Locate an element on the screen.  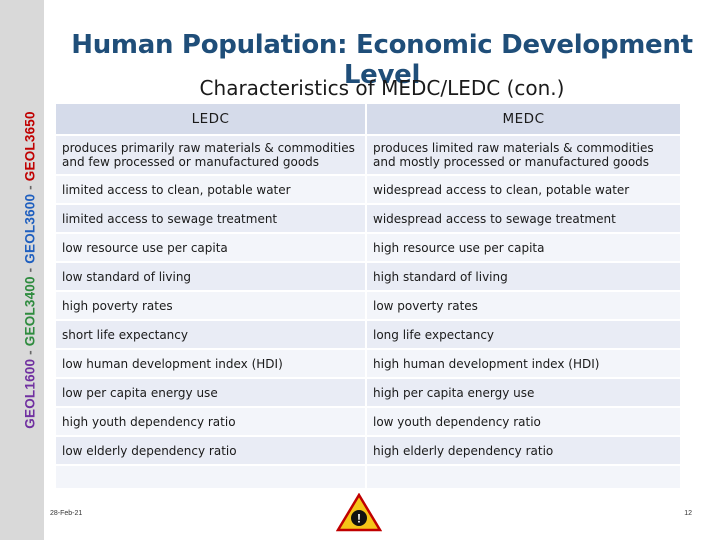
ledc-cell: high youth dependency ratio is located at coordinates (211, 422).